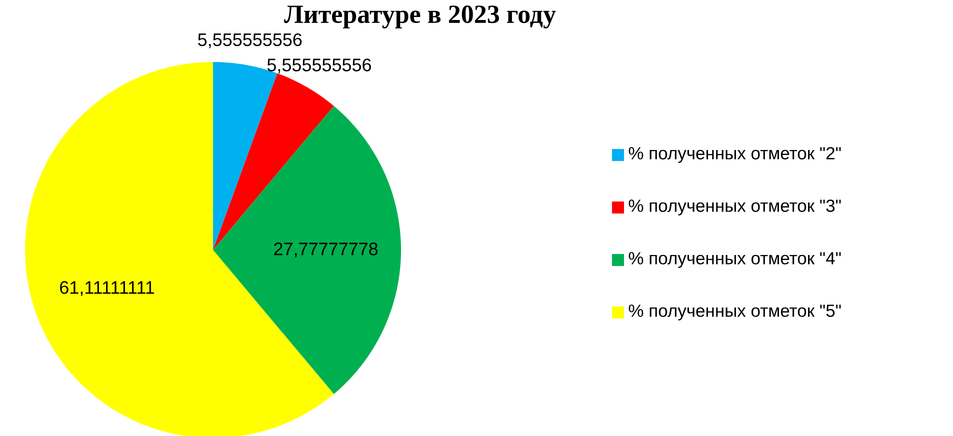  What do you see at coordinates (734, 260) in the screenshot?
I see `legend-label: % полученных отметок "4"` at bounding box center [734, 260].